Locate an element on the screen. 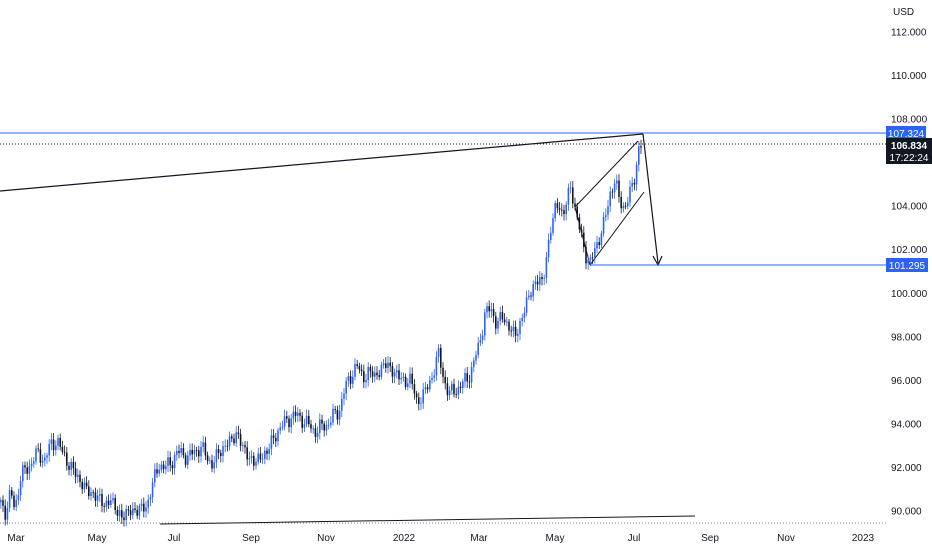 The width and height of the screenshot is (932, 550). time-tick-label: Jul is located at coordinates (174, 538).